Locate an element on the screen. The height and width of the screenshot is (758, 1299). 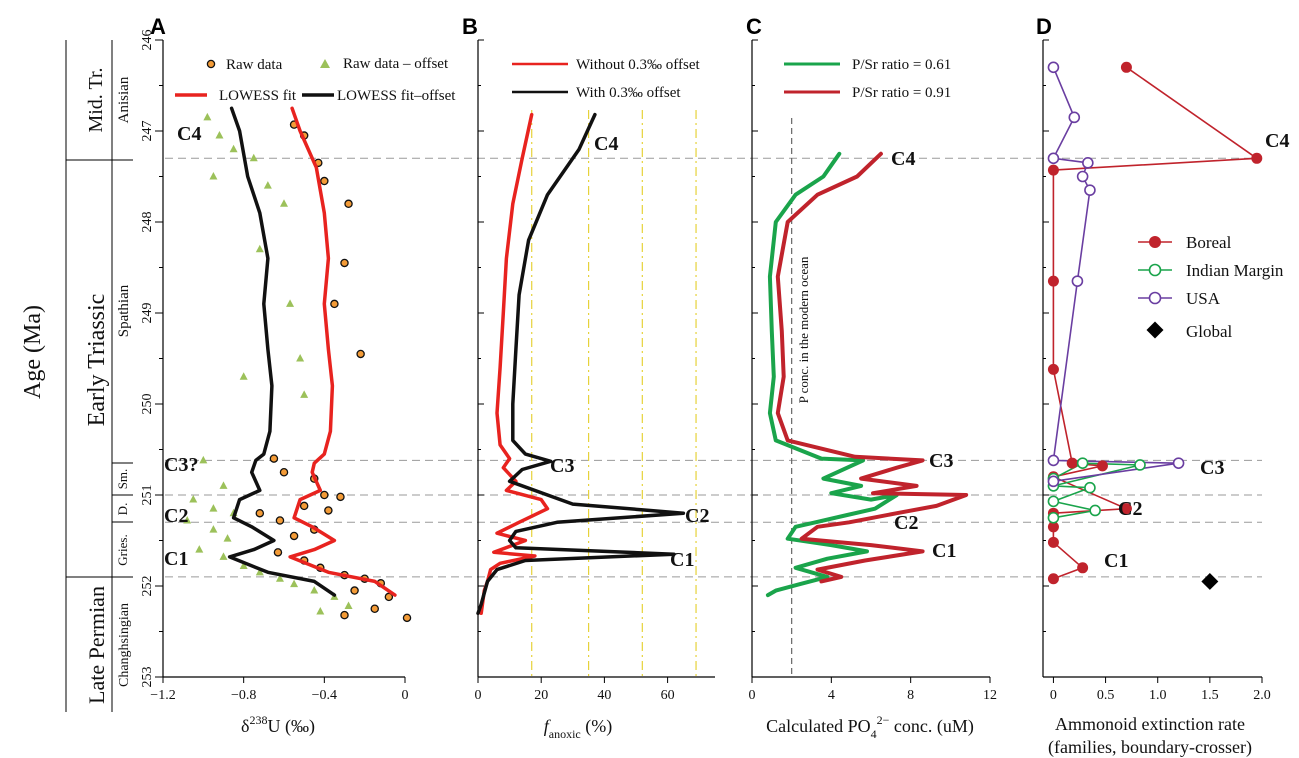
line-usa is located at coordinates (1116, 274).